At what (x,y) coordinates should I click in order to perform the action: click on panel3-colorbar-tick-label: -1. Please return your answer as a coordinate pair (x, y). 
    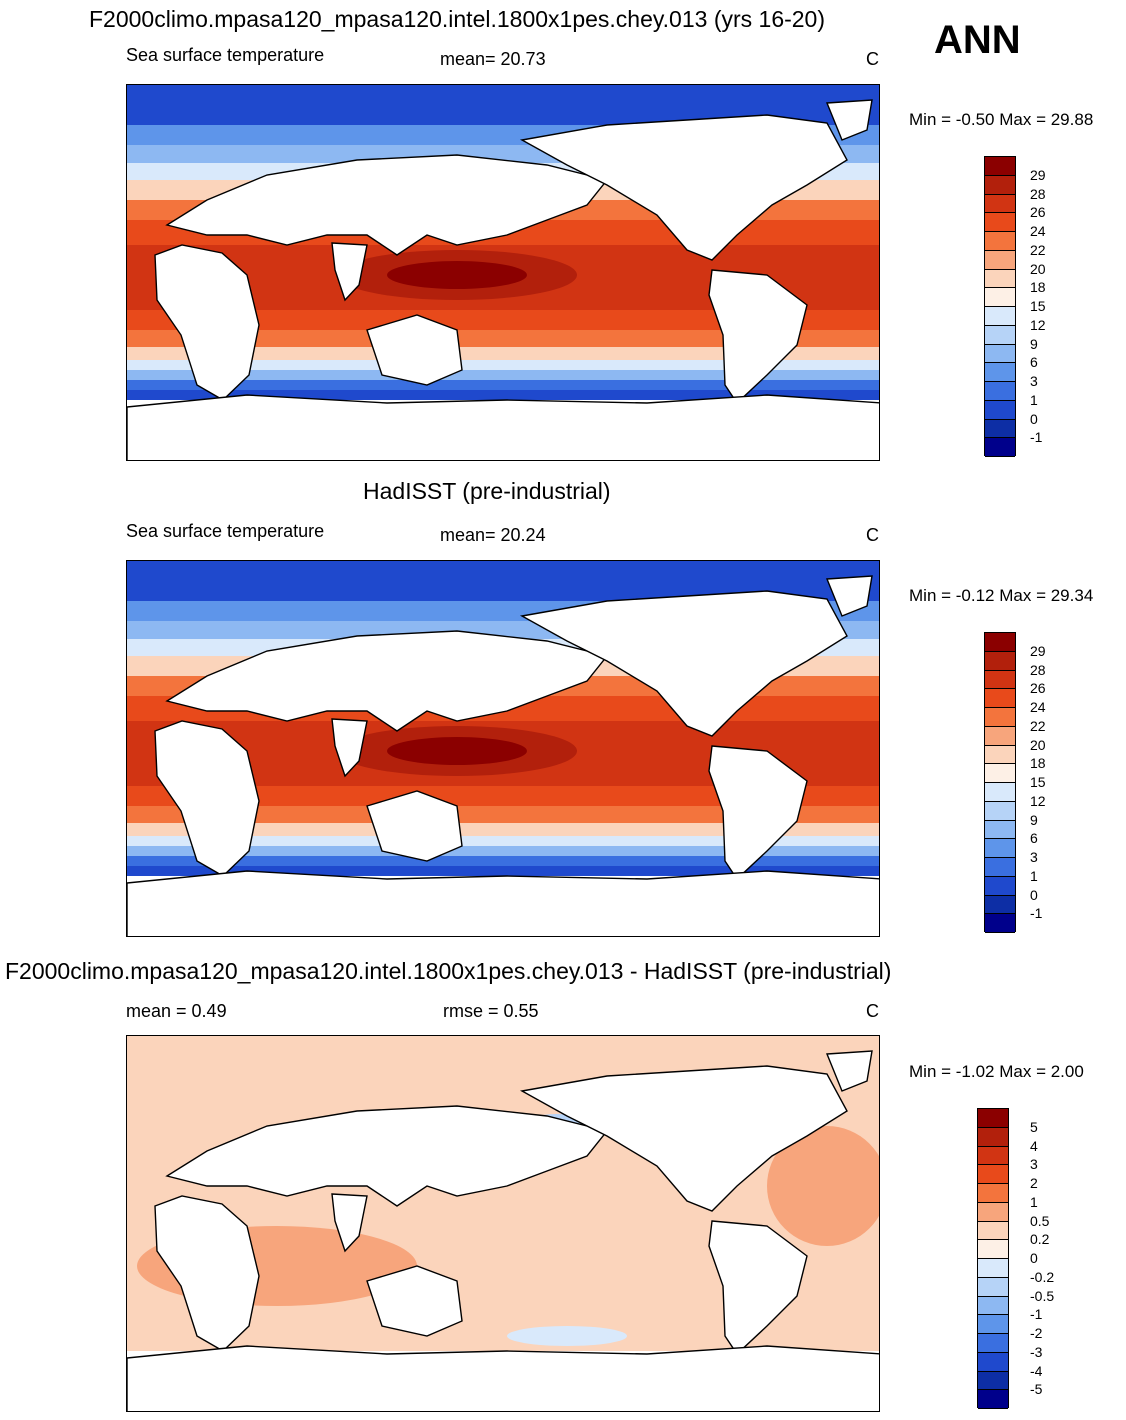
    Looking at the image, I should click on (1036, 1314).